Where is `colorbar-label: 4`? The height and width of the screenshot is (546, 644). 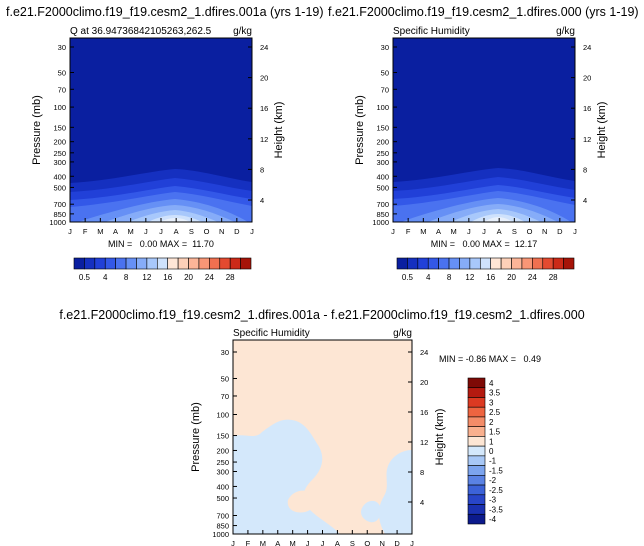 colorbar-label: 4 is located at coordinates (428, 277).